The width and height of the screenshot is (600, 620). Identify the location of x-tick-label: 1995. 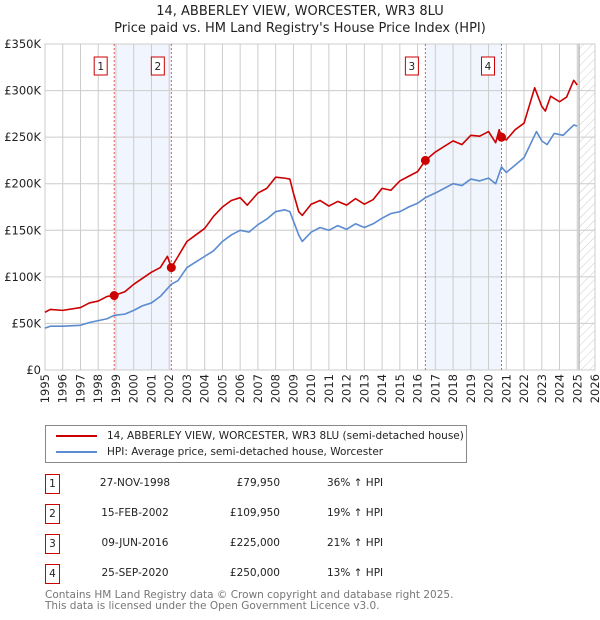
(45, 388).